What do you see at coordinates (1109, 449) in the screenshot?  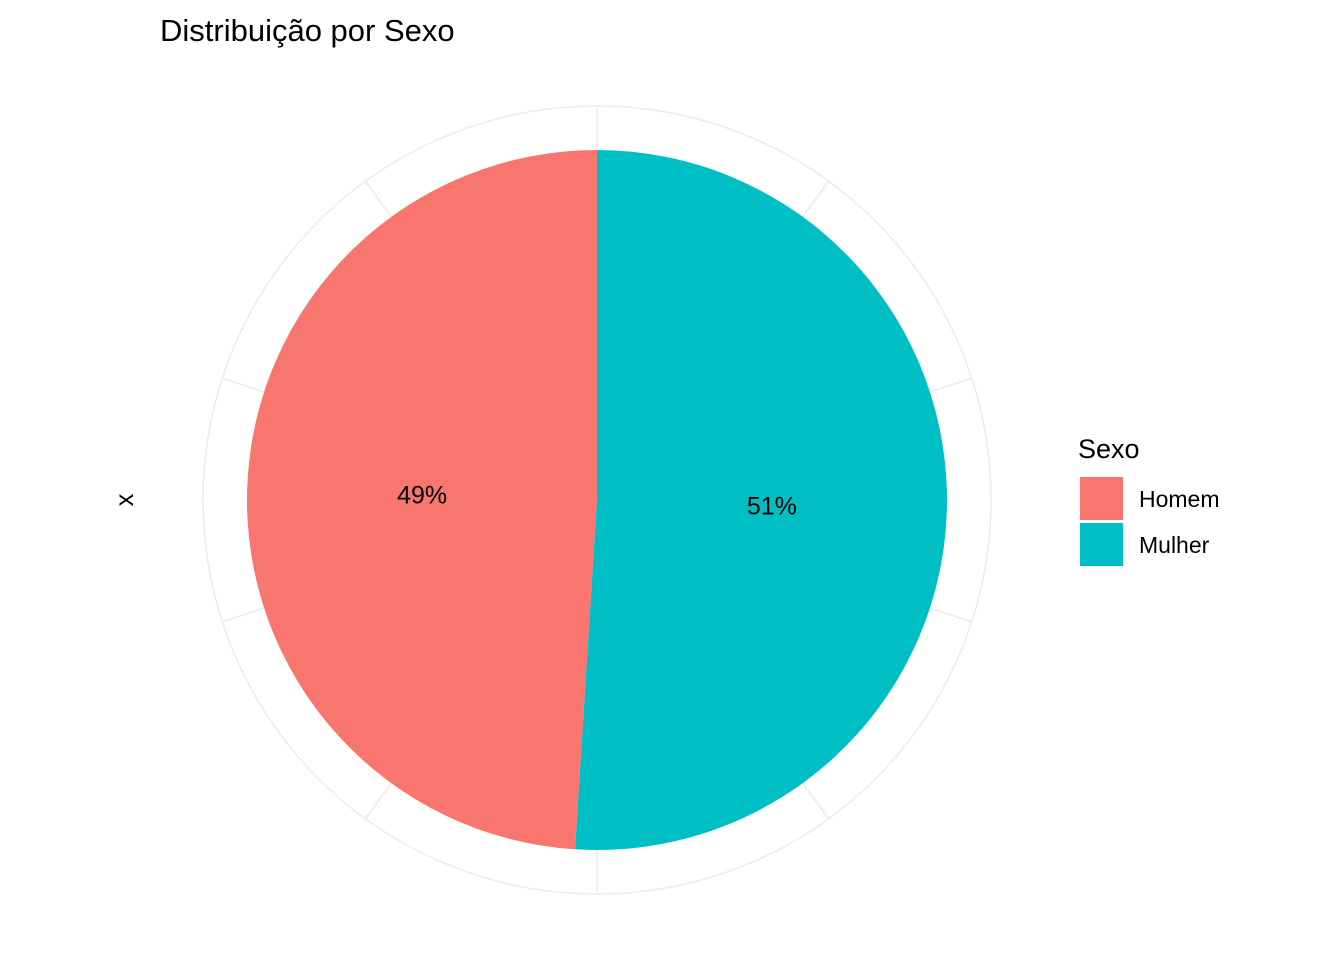 I see `legend-title: Sexo` at bounding box center [1109, 449].